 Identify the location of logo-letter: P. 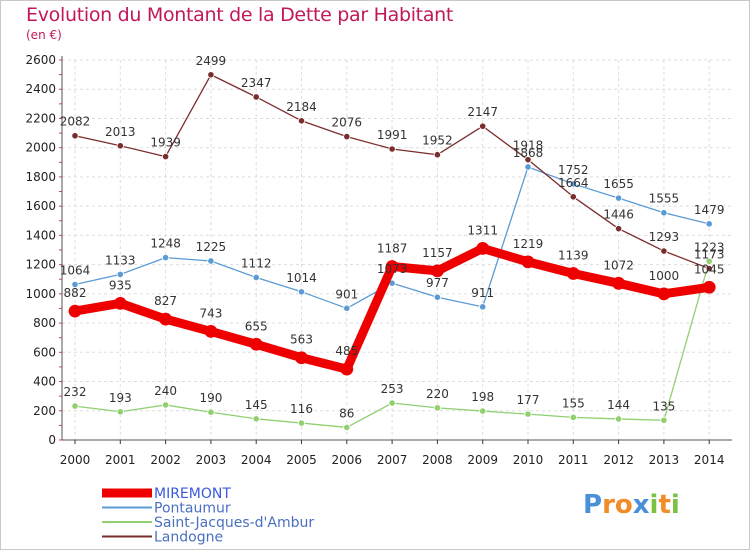
(593, 505).